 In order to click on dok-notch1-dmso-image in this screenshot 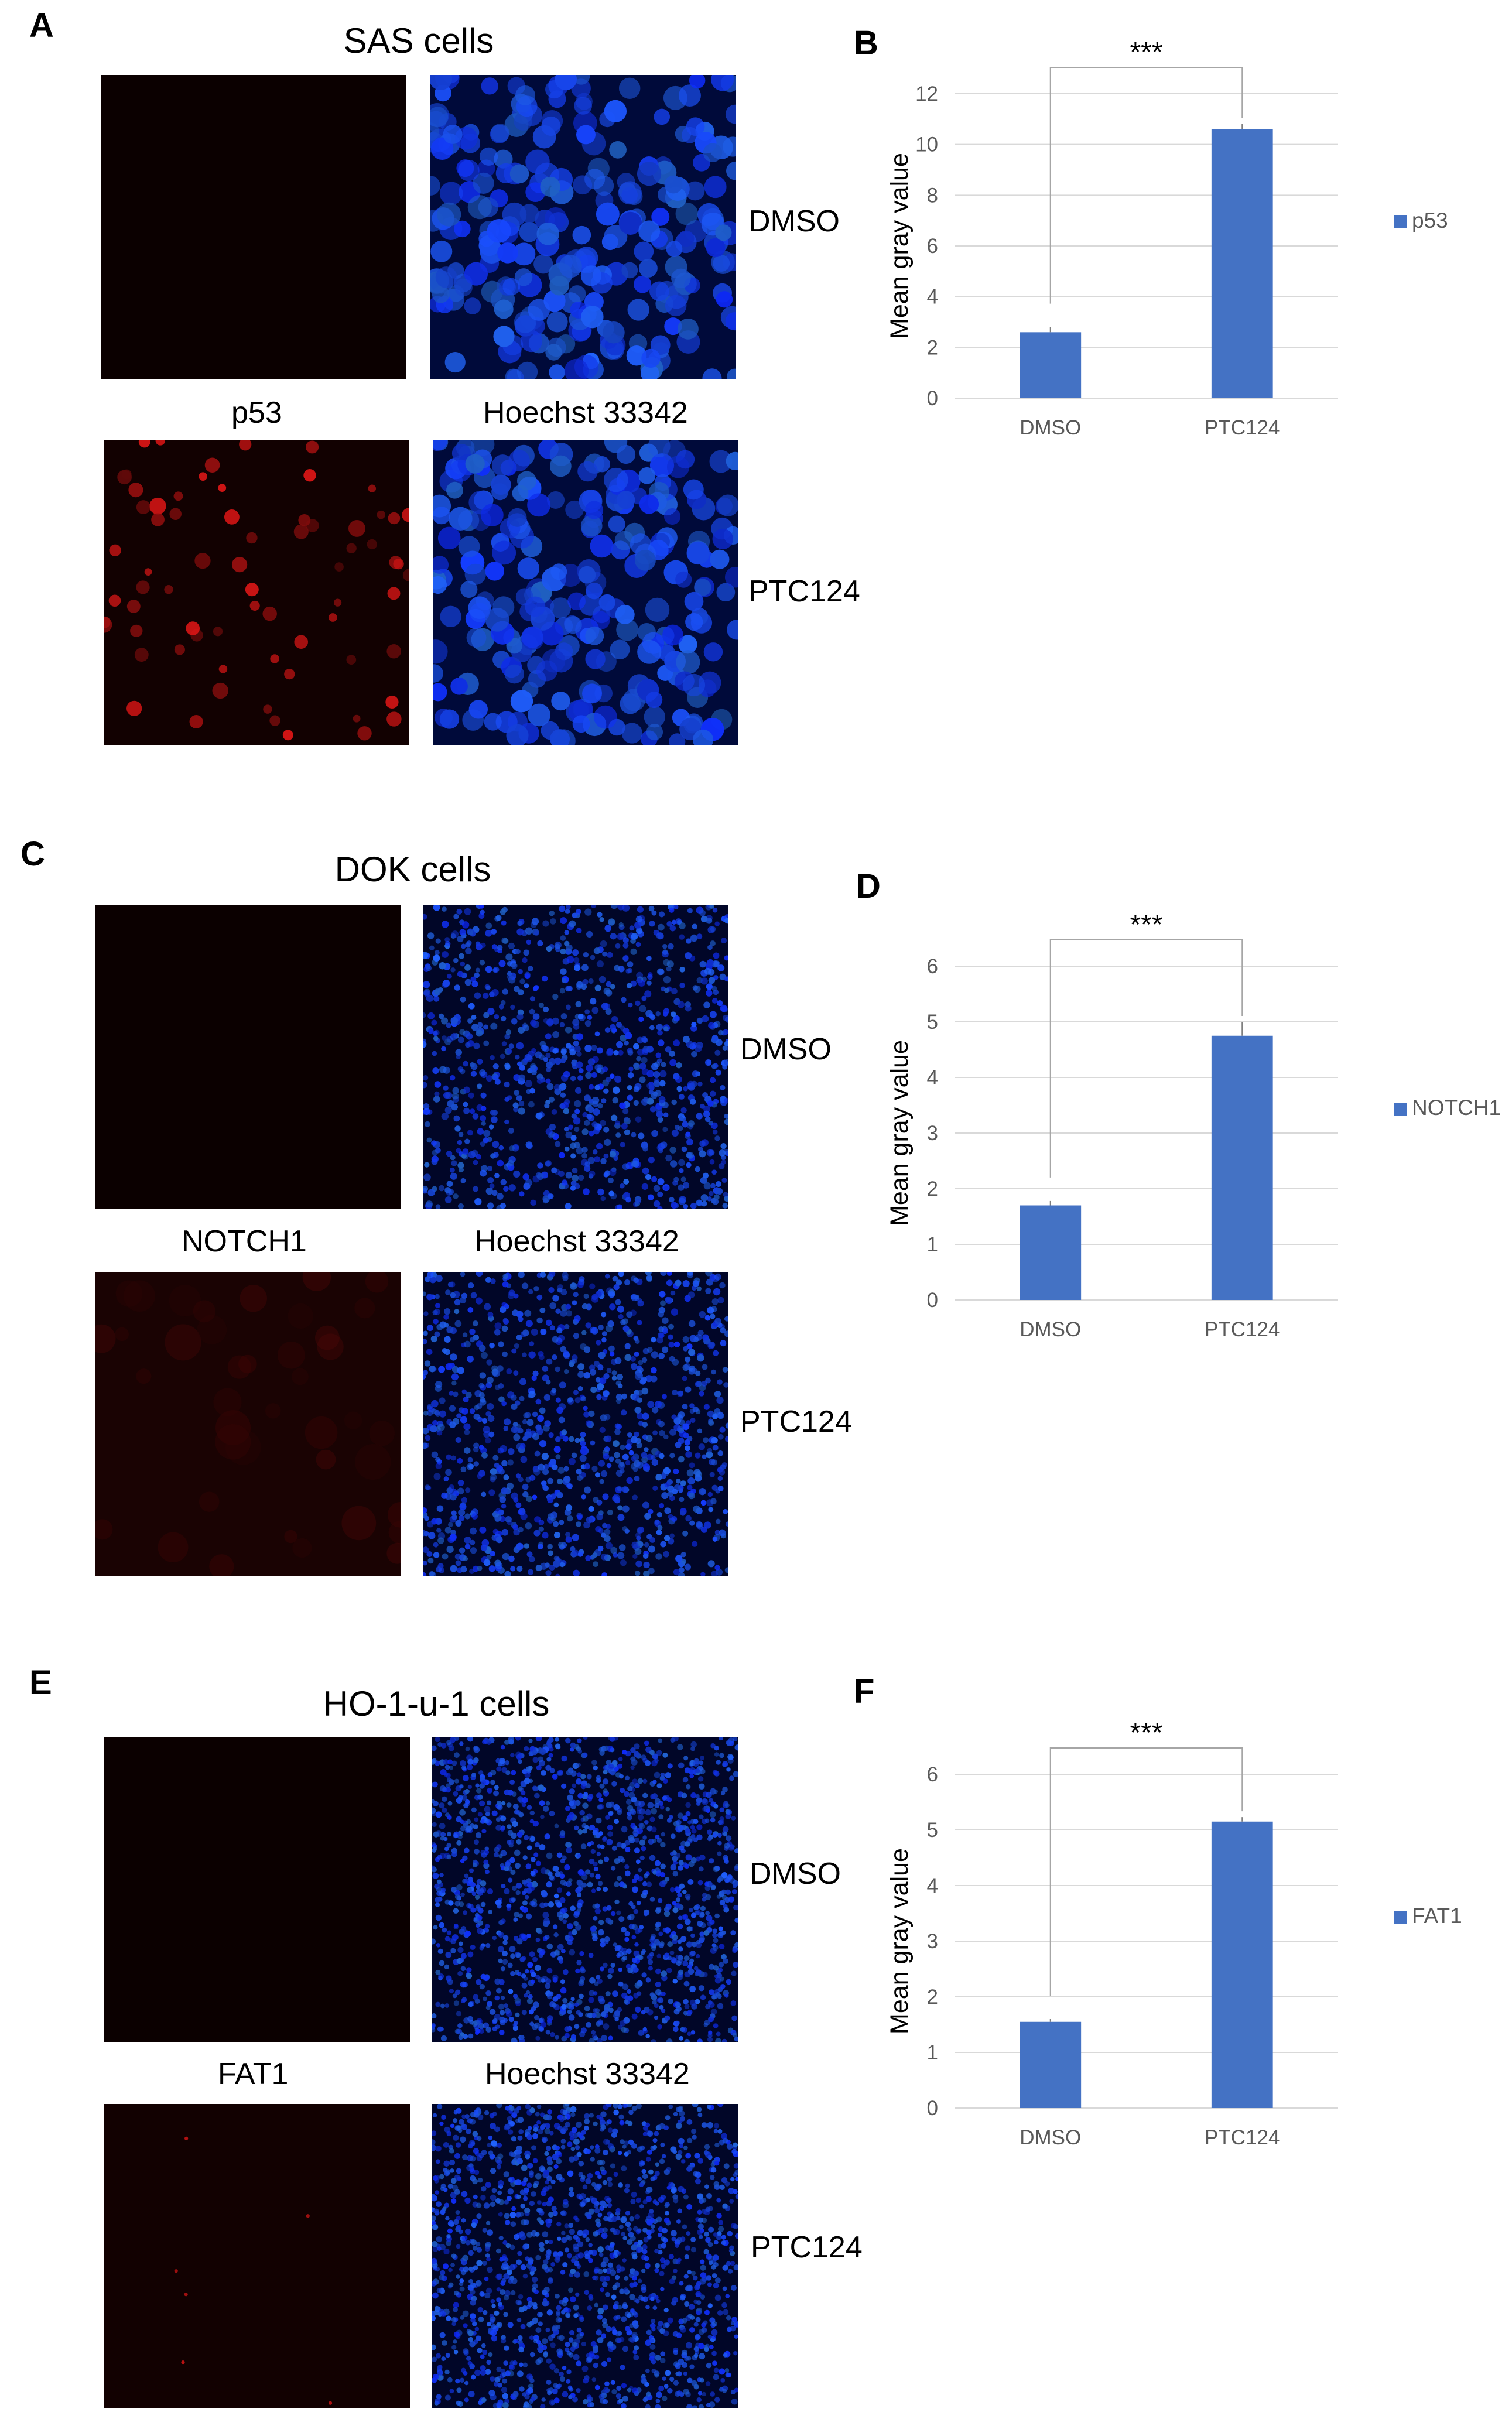, I will do `click(248, 1057)`.